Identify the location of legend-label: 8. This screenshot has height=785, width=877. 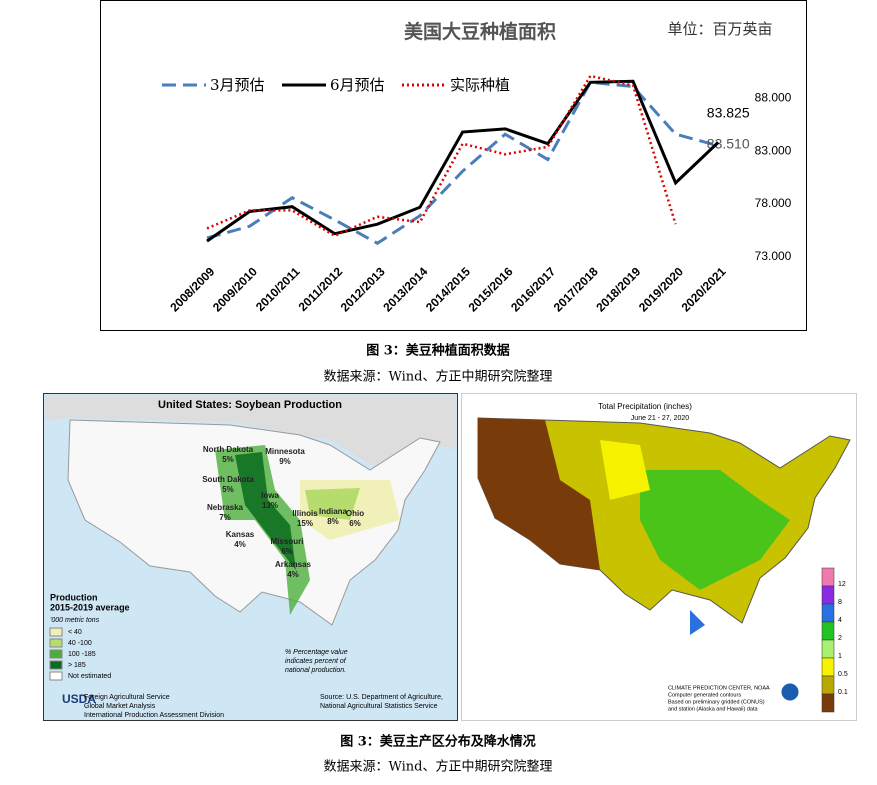
(840, 602).